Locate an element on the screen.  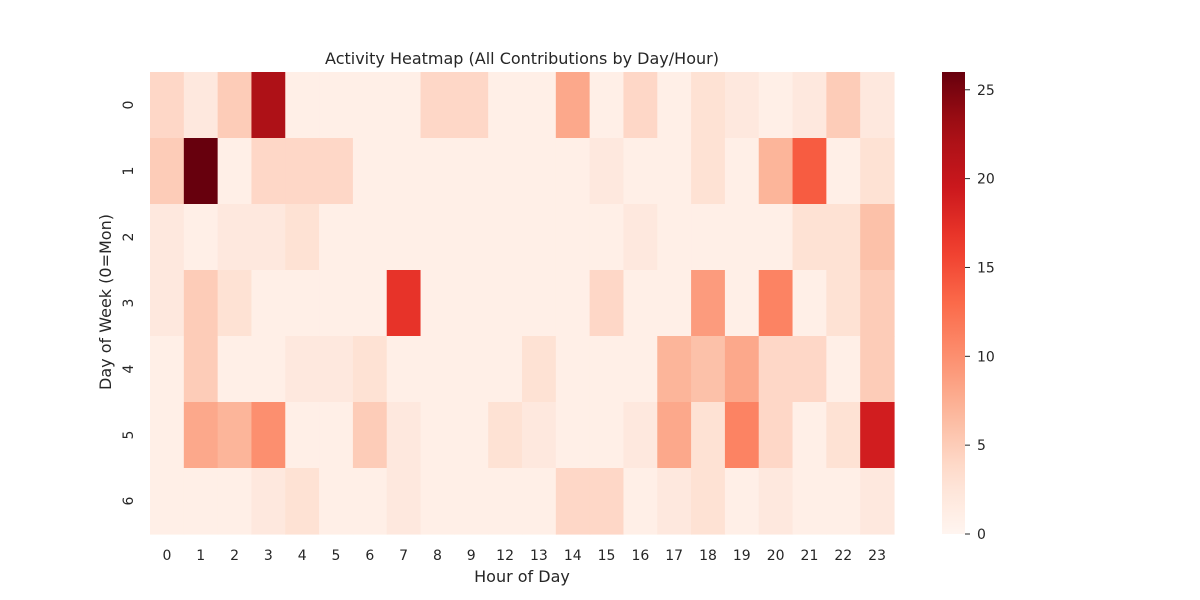
x-tick-label: 7 is located at coordinates (403, 556).